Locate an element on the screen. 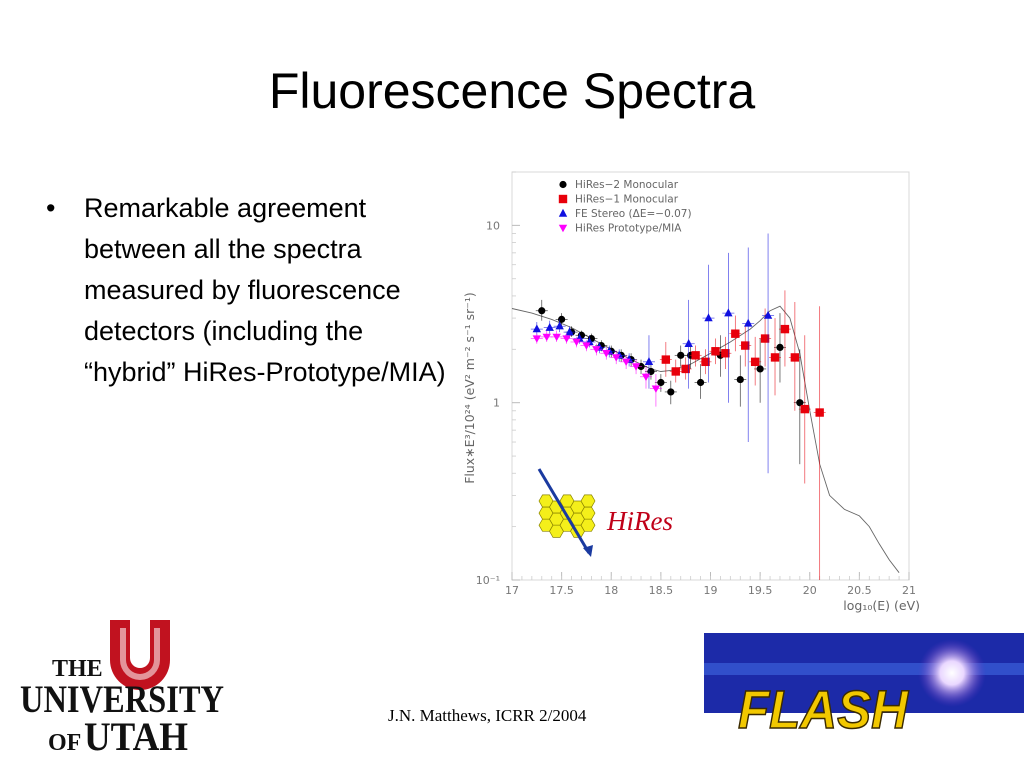  utah-logo-the: THE is located at coordinates (77, 669).